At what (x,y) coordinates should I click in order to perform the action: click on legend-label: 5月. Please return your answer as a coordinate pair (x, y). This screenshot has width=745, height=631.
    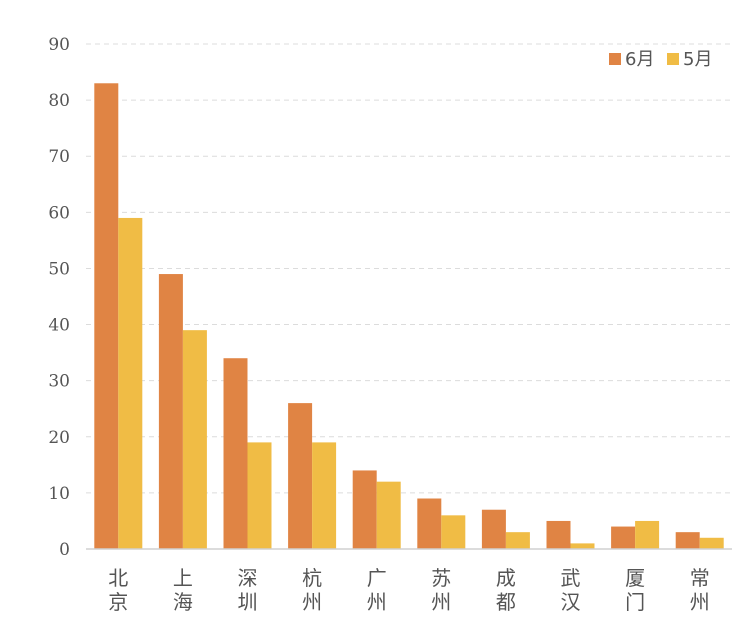
    Looking at the image, I should click on (697, 59).